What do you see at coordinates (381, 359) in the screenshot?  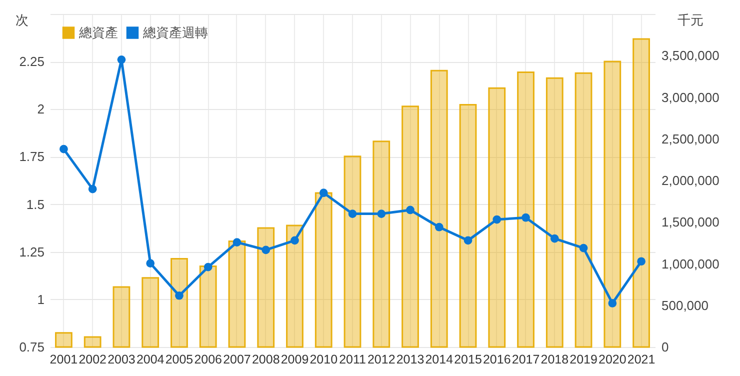 I see `x-tick-label: 2012` at bounding box center [381, 359].